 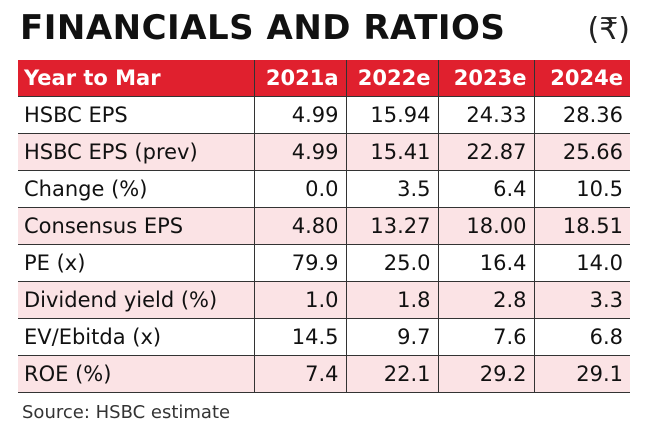 I want to click on column-header: 2023e, so click(x=485, y=78).